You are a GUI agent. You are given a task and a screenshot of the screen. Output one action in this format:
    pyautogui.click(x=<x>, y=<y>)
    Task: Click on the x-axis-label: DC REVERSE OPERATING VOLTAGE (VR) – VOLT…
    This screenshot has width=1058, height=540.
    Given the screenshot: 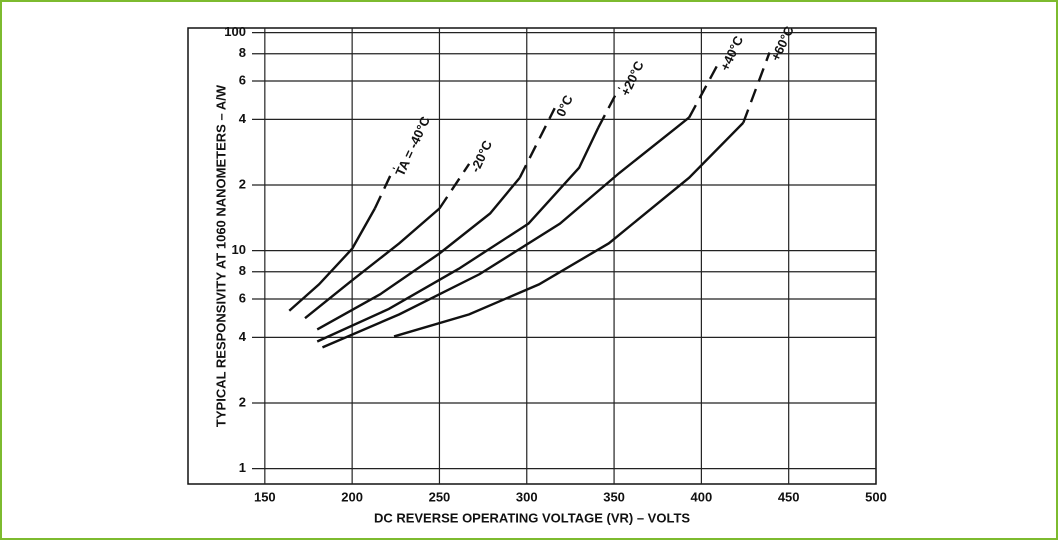 What is the action you would take?
    pyautogui.click(x=532, y=517)
    